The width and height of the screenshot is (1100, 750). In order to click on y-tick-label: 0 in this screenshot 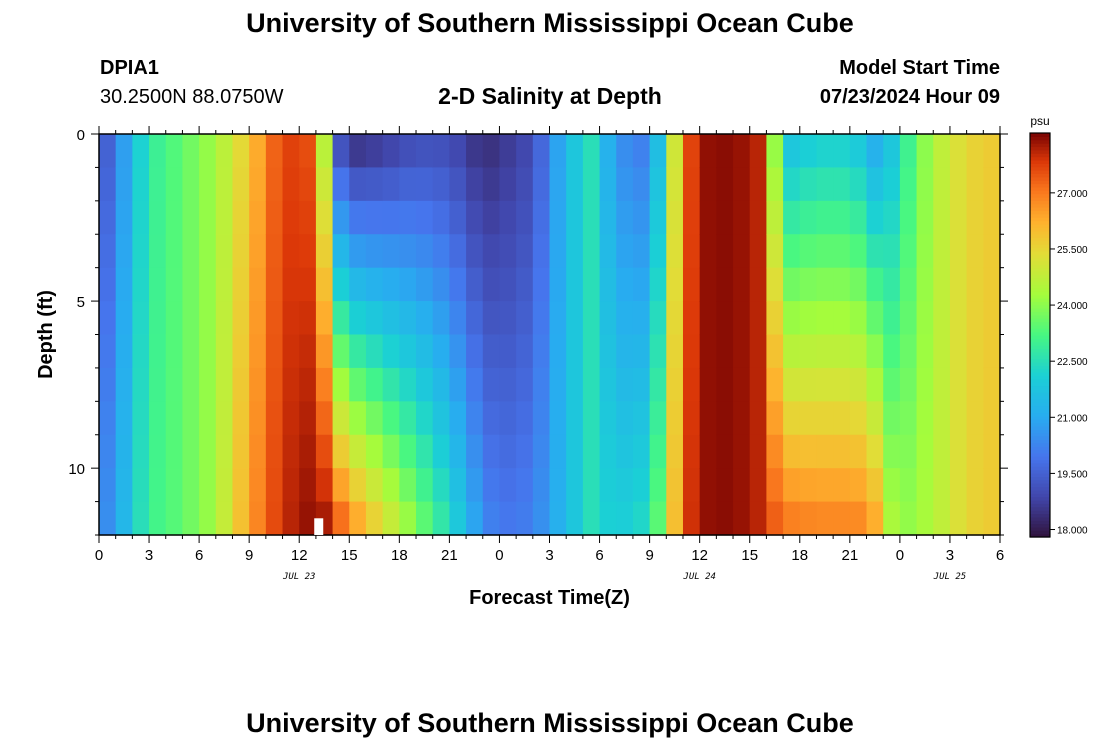, I will do `click(81, 135)`.